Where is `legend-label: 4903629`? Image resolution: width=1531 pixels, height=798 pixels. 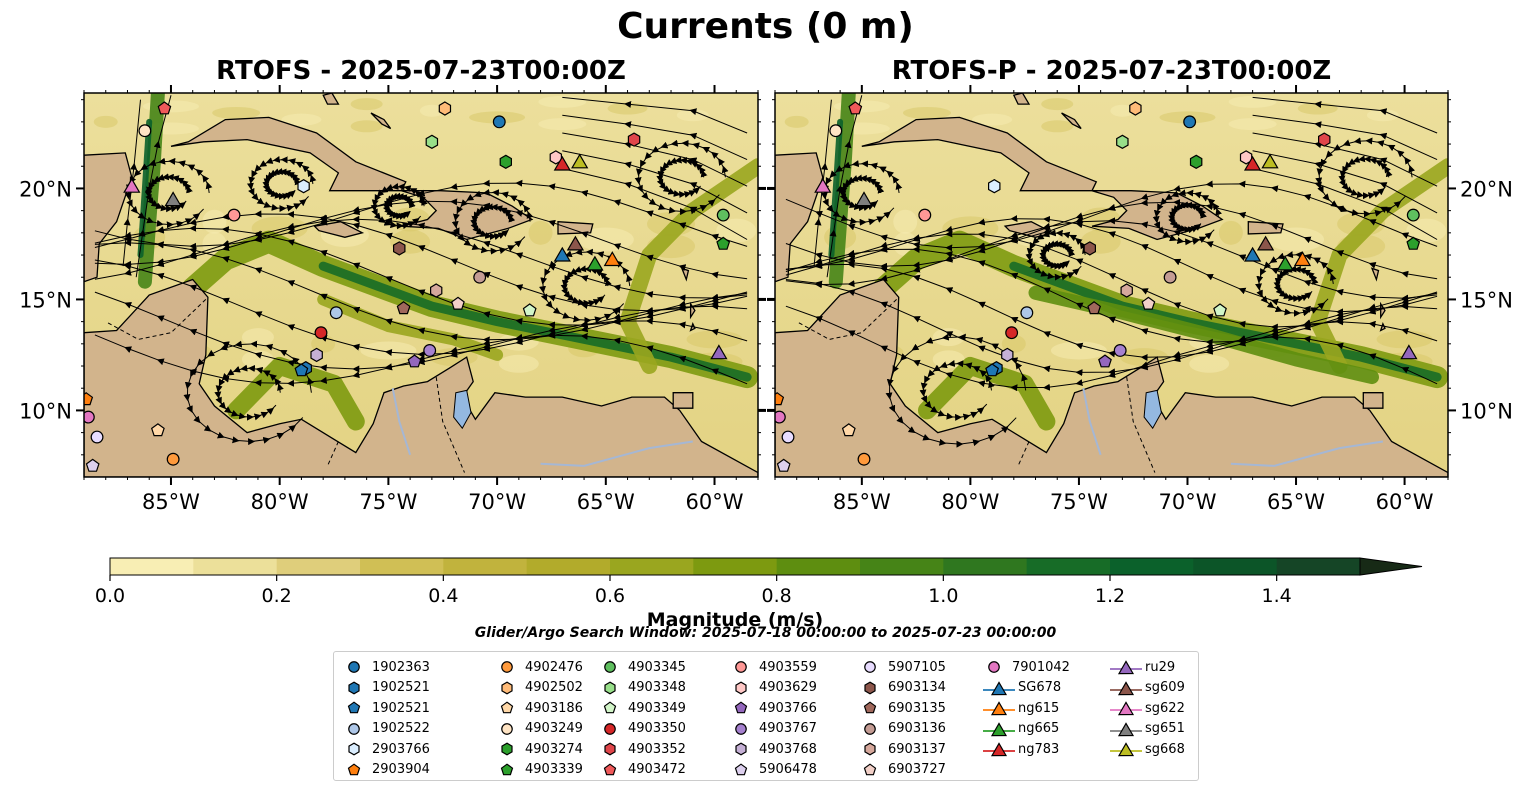
legend-label: 4903629 is located at coordinates (788, 688).